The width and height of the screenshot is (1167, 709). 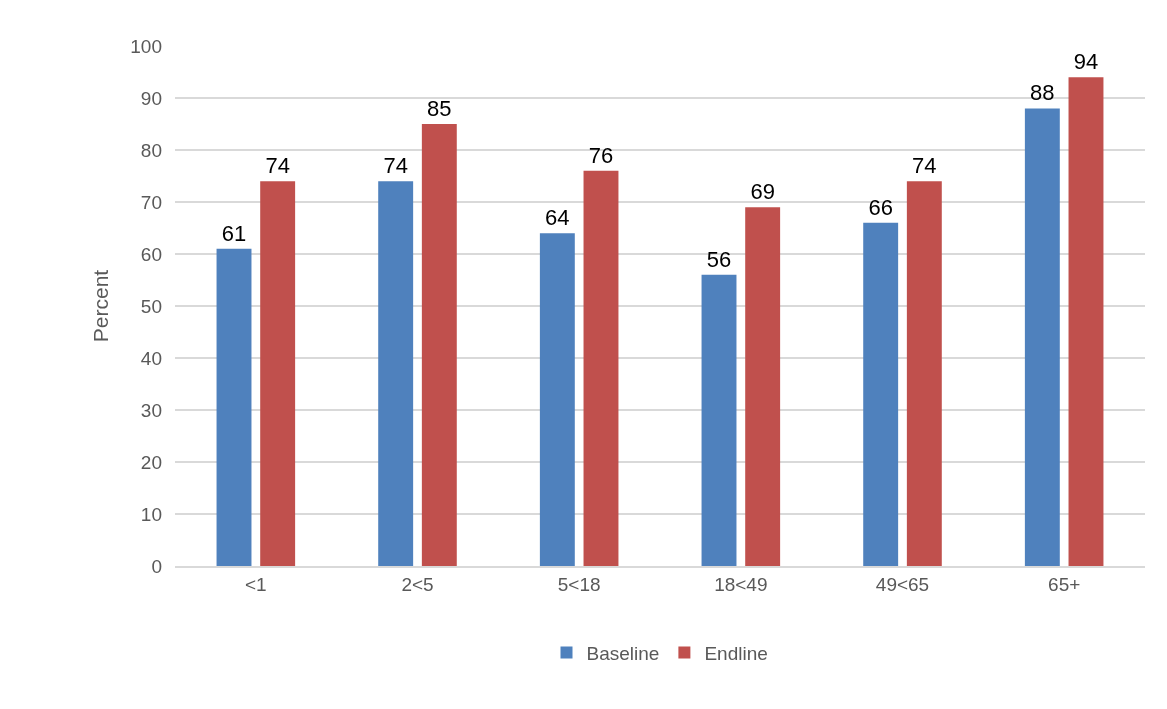 I want to click on data-label: 61, so click(x=234, y=233).